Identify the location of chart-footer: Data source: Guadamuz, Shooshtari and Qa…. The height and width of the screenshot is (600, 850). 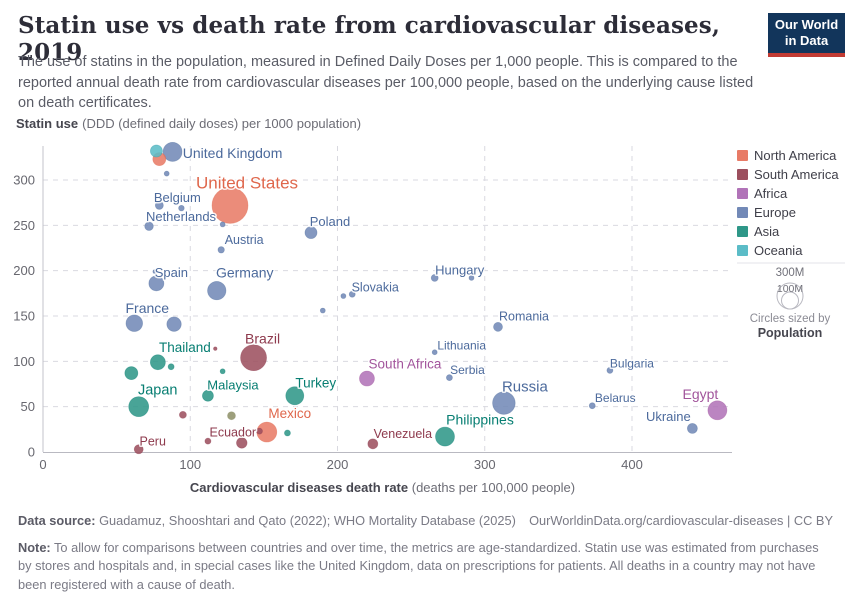
(425, 553).